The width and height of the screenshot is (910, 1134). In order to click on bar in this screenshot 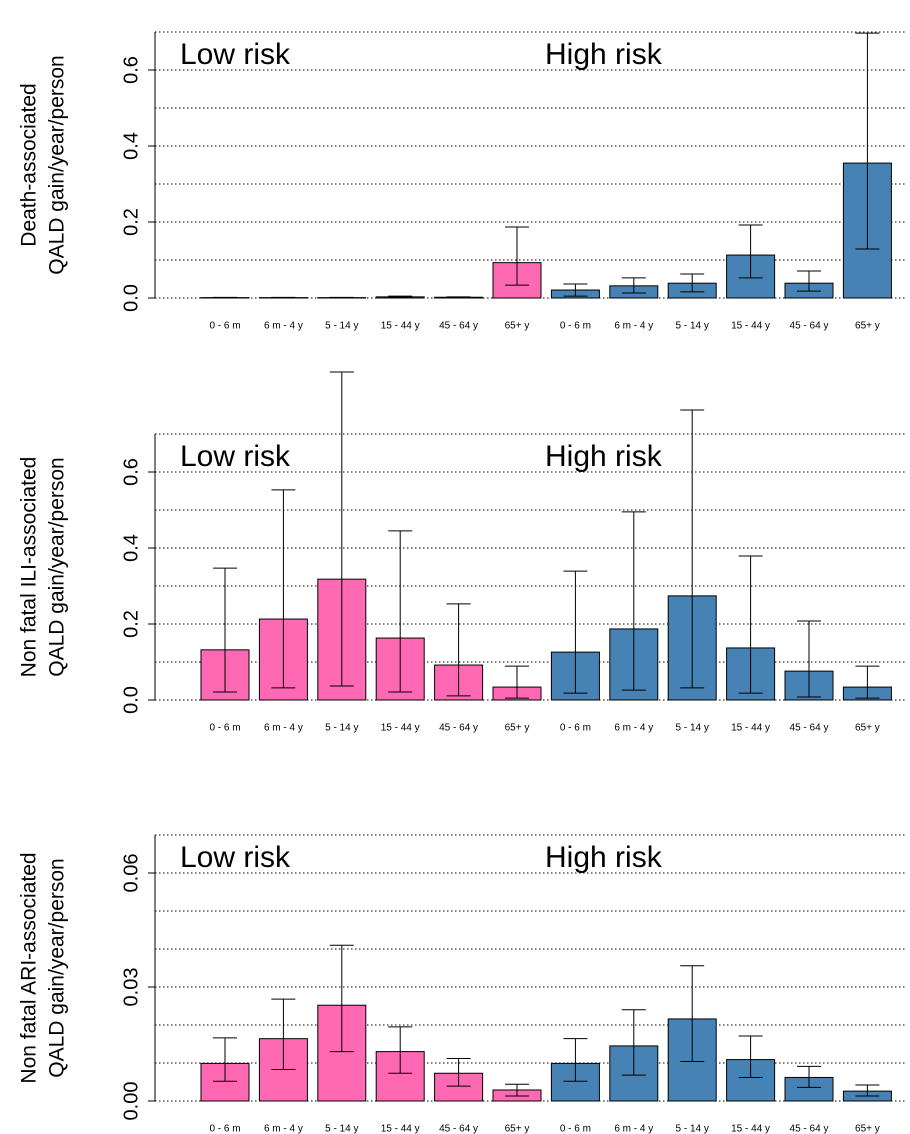, I will do `click(459, 1087)`.